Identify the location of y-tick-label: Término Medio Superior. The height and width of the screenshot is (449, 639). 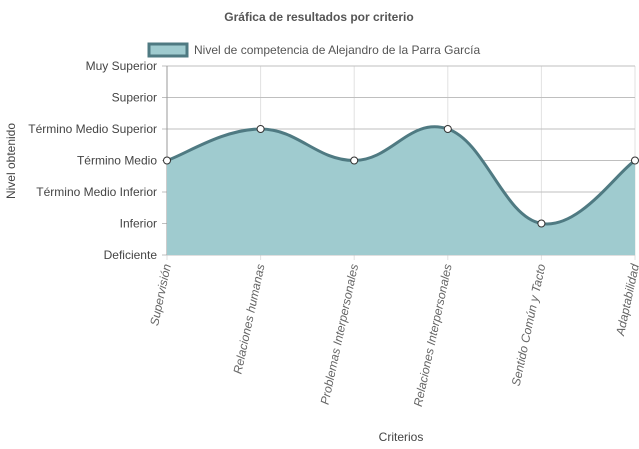
(92, 129).